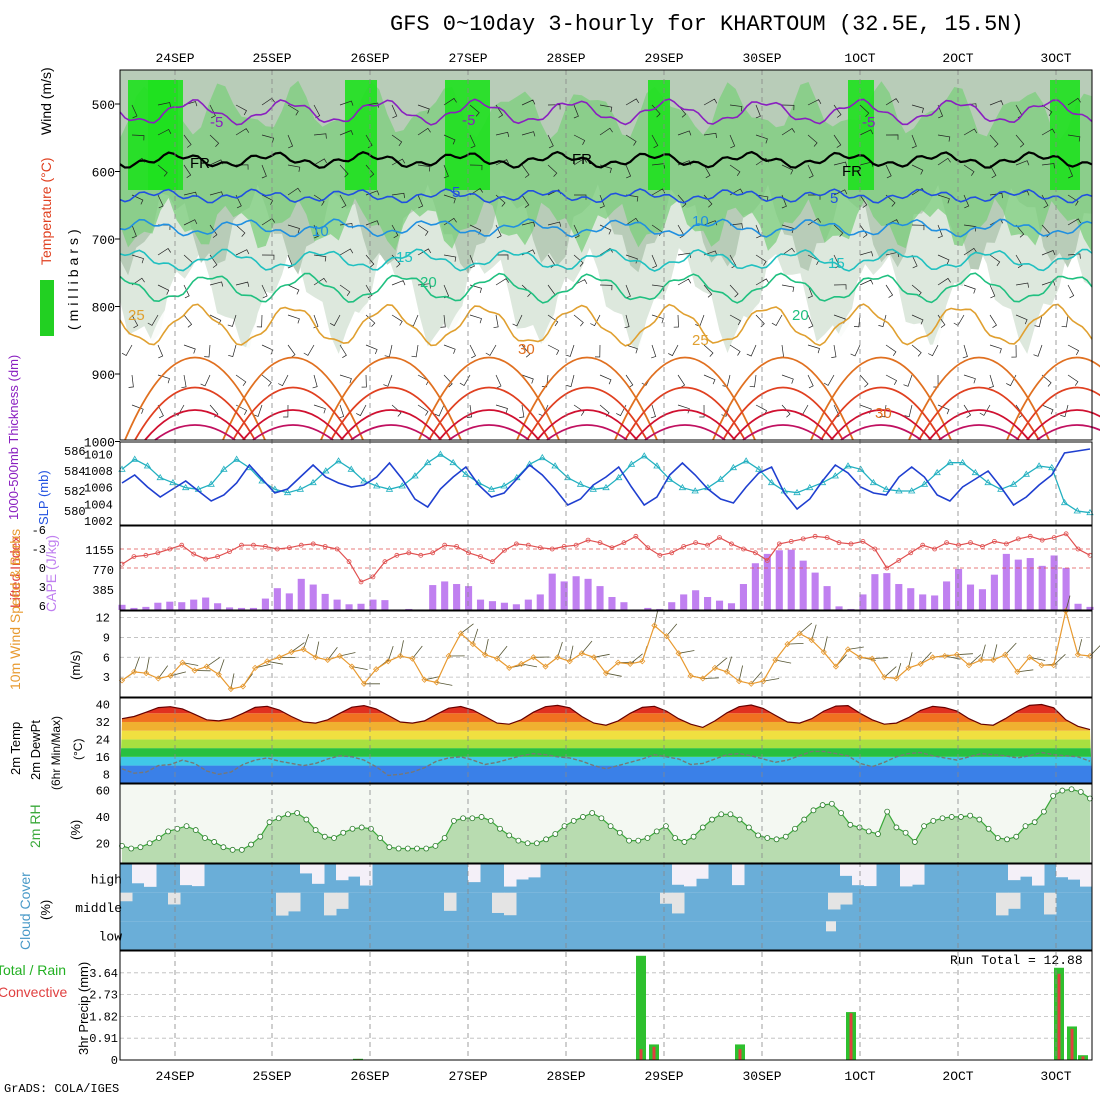 This screenshot has height=1100, width=1100. I want to click on date-label-bottom: 25SEP, so click(271, 1076).